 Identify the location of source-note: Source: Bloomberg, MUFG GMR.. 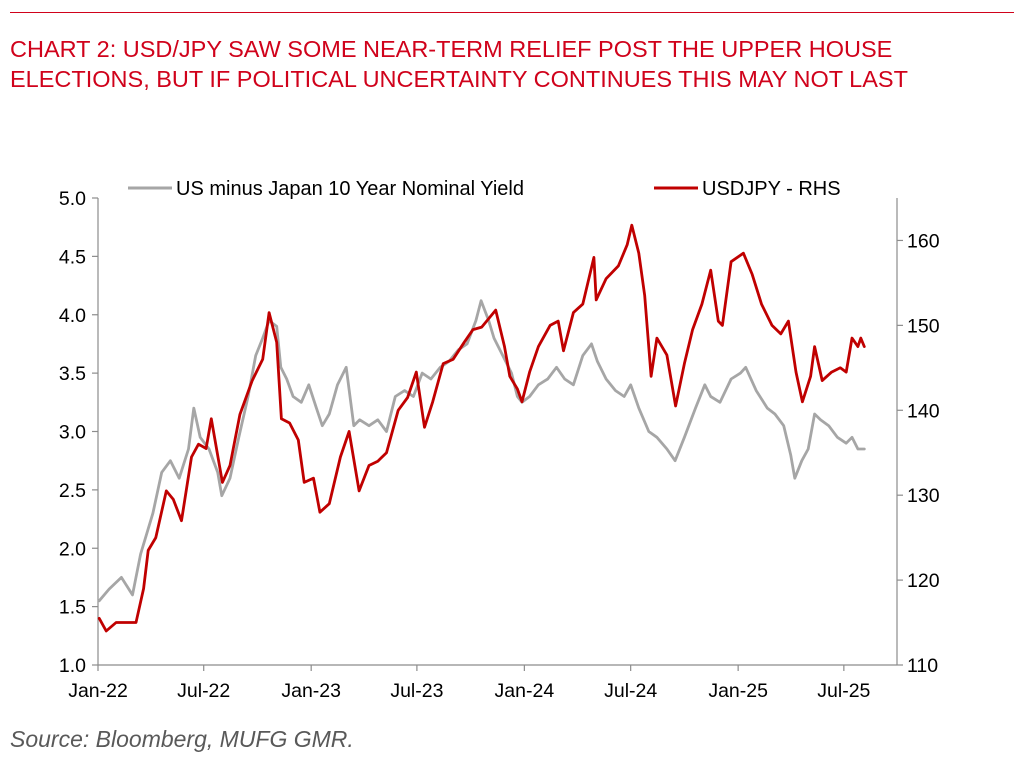
(182, 739).